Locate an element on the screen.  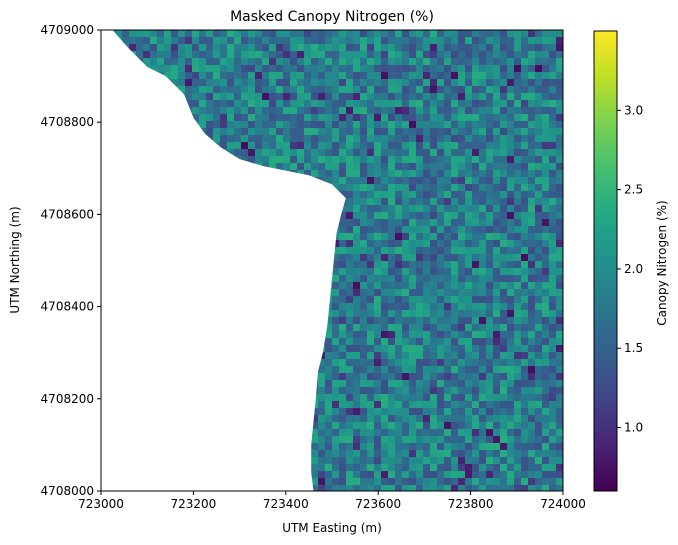
colorbar-tick-label: 3.0 is located at coordinates (633, 110).